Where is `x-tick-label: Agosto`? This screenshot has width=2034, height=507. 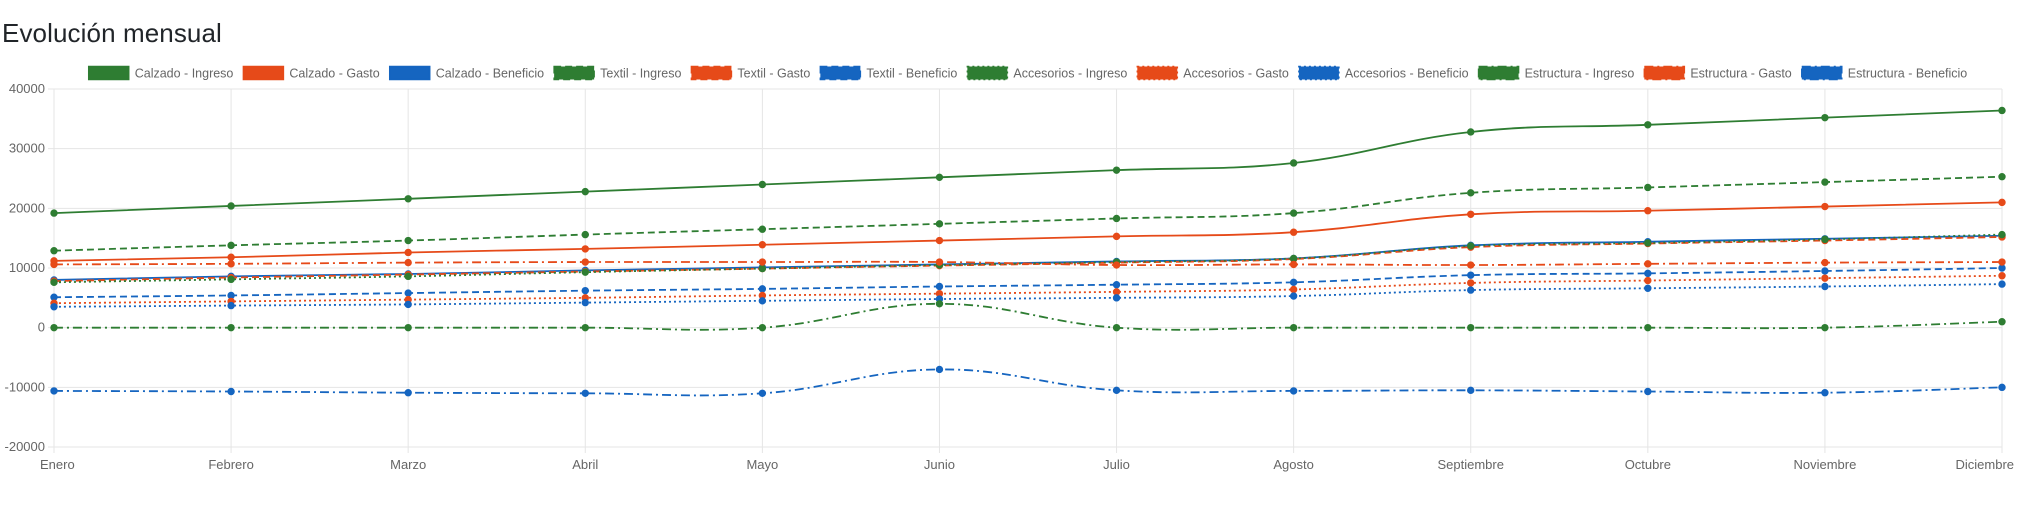
x-tick-label: Agosto is located at coordinates (1293, 464).